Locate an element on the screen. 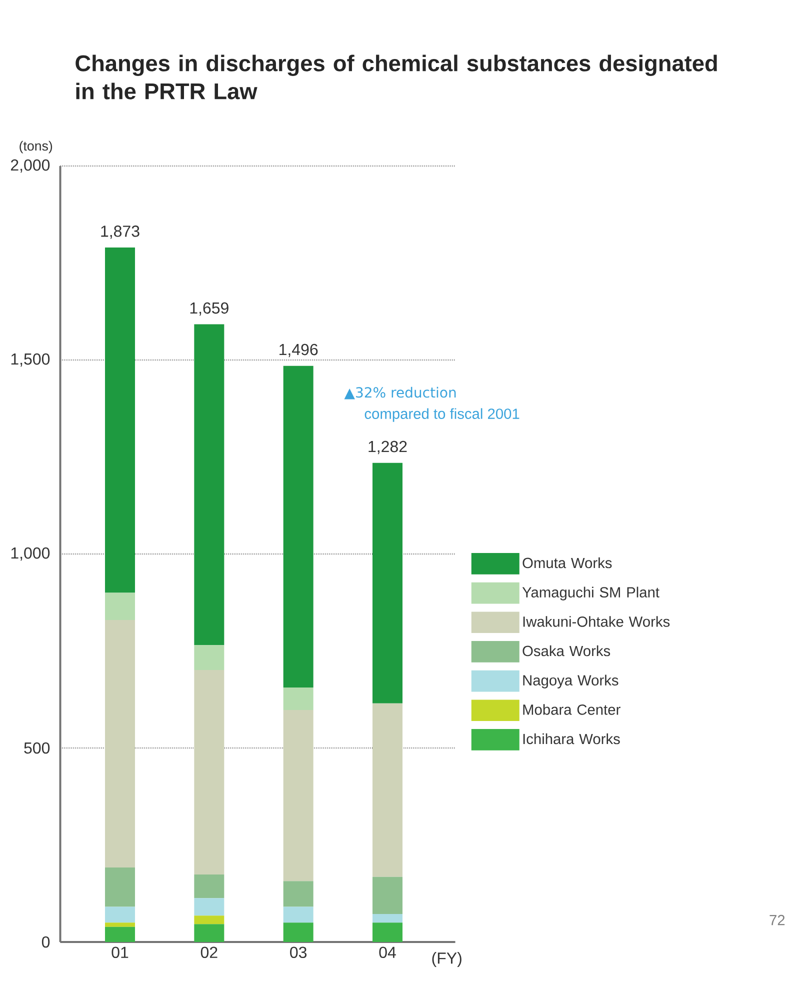 Image resolution: width=801 pixels, height=997 pixels. annotation: ▲32% reduction is located at coordinates (400, 393).